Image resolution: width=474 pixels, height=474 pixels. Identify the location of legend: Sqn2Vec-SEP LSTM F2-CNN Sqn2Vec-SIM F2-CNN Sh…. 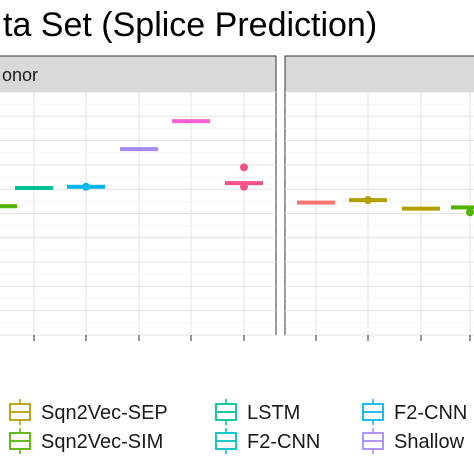
(238, 426).